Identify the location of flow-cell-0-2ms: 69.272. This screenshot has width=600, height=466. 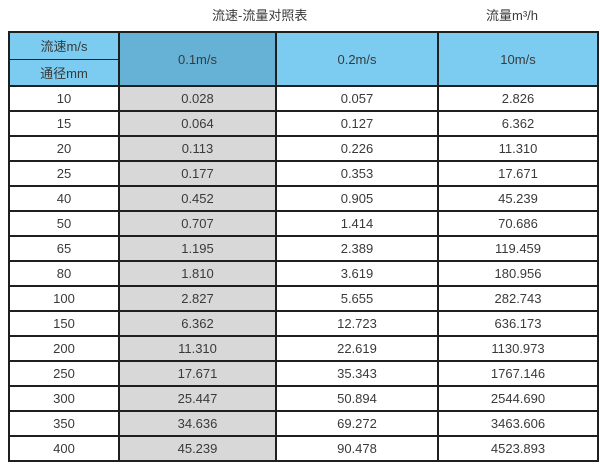
(357, 423).